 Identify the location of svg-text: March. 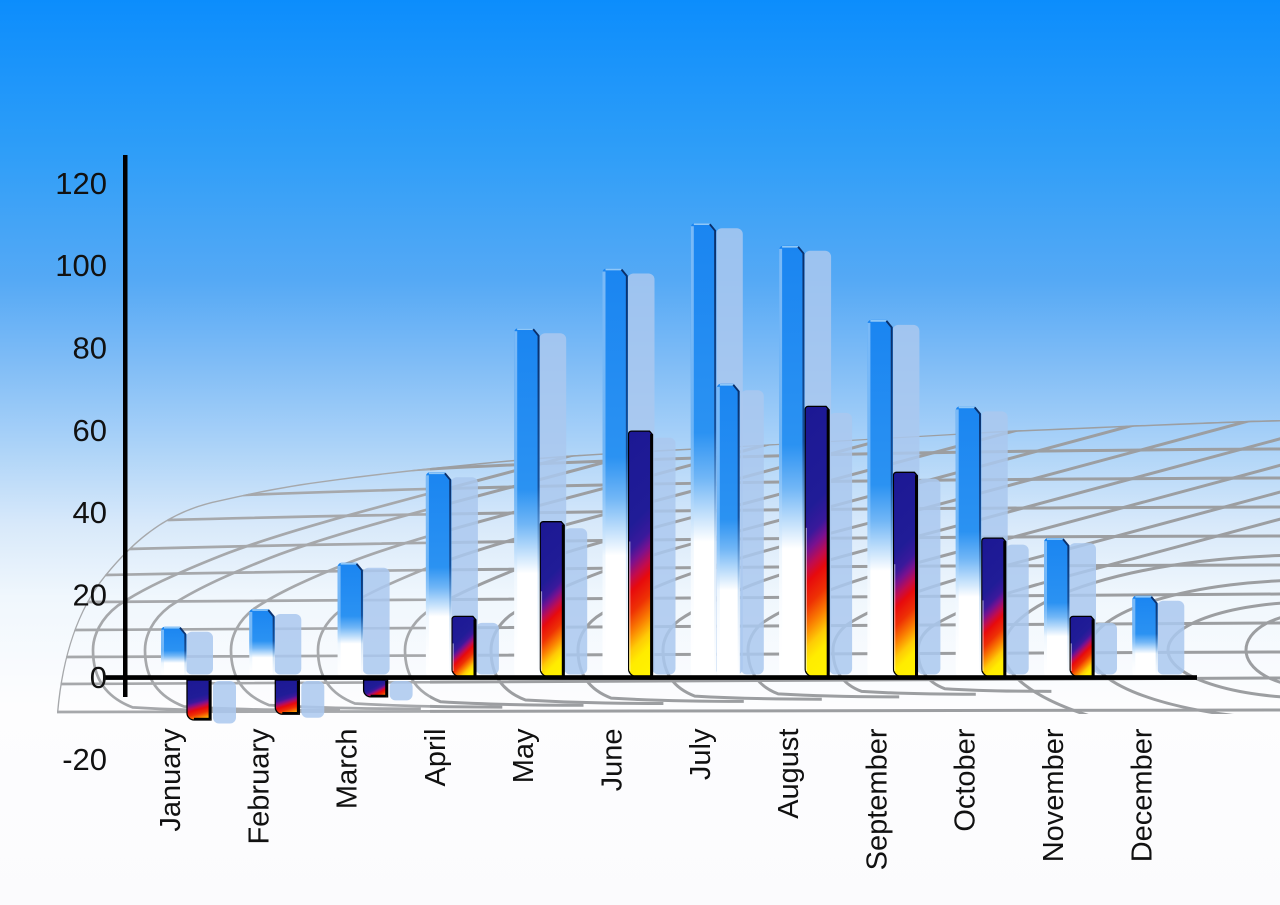
(348, 769).